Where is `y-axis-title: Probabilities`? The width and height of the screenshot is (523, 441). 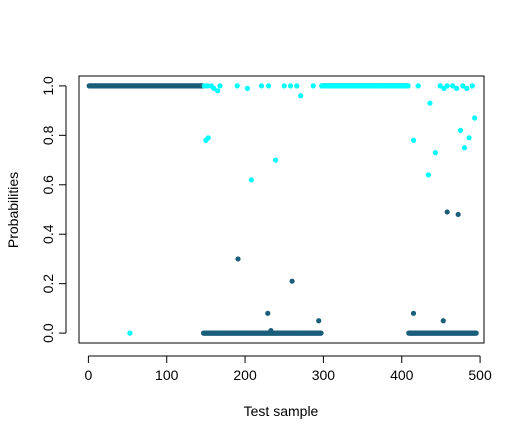 y-axis-title: Probabilities is located at coordinates (13, 210).